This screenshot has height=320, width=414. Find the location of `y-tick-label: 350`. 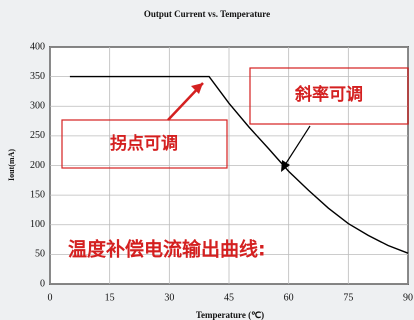

y-tick-label: 350 is located at coordinates (37, 76).